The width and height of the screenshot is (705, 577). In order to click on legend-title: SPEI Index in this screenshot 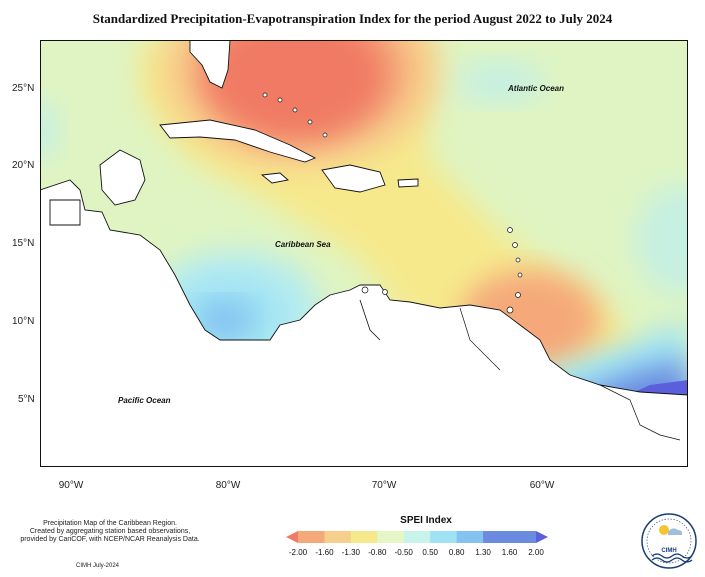, I will do `click(426, 520)`.